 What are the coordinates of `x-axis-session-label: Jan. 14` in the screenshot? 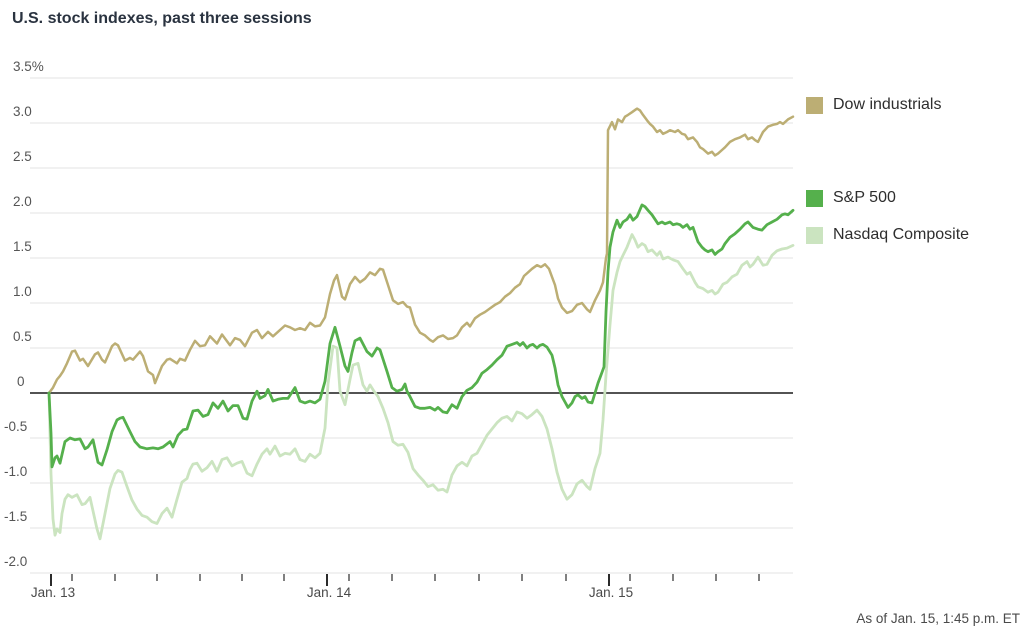 It's located at (329, 592).